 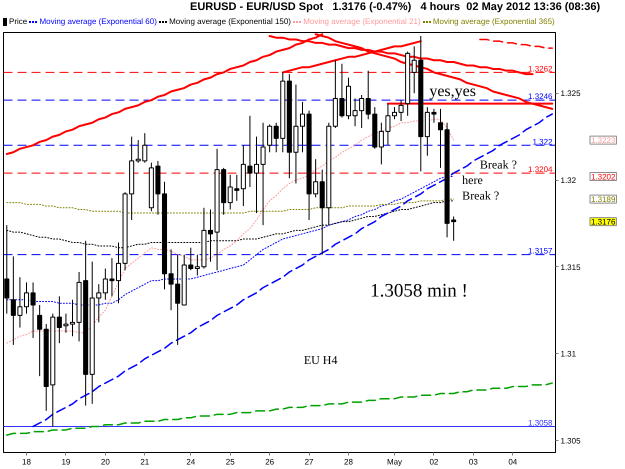 I want to click on y-tick-label: 1.305, so click(x=571, y=441).